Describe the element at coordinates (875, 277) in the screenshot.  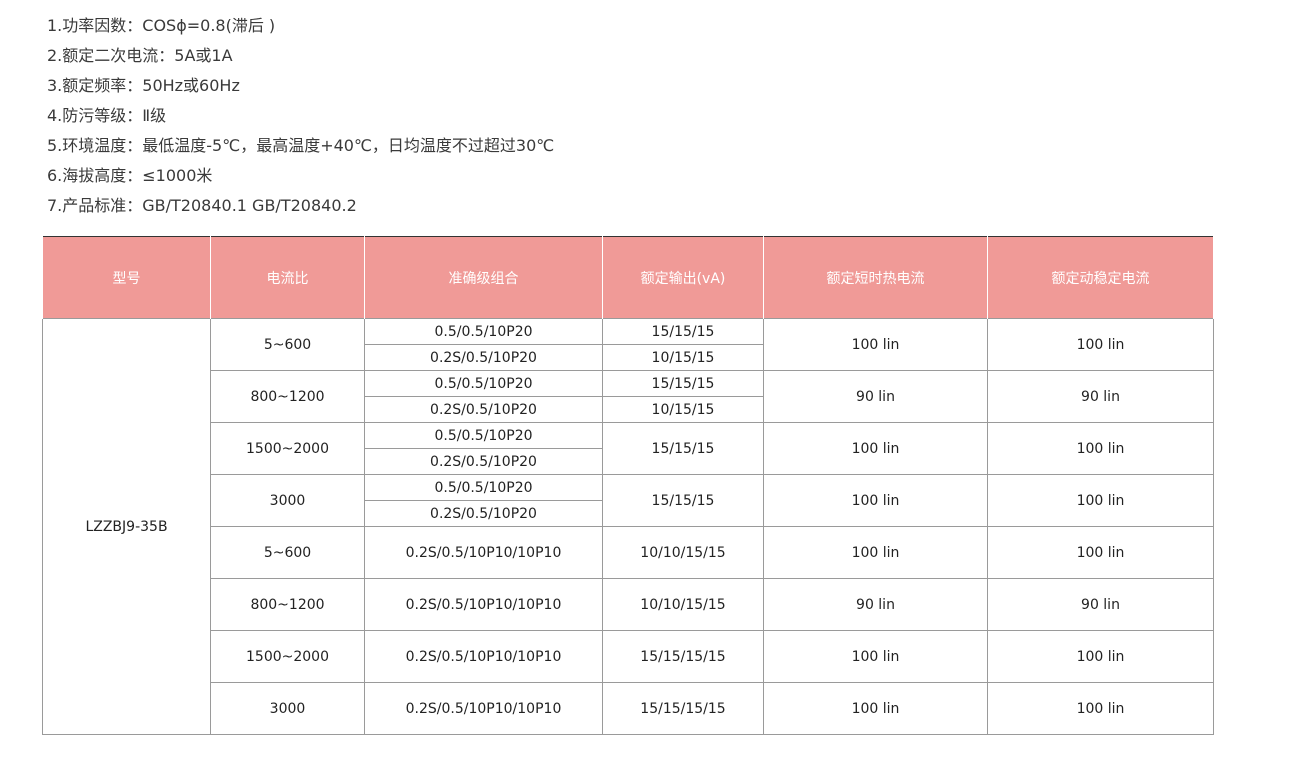
I see `header-thermal-current: 额定短时热电流` at that location.